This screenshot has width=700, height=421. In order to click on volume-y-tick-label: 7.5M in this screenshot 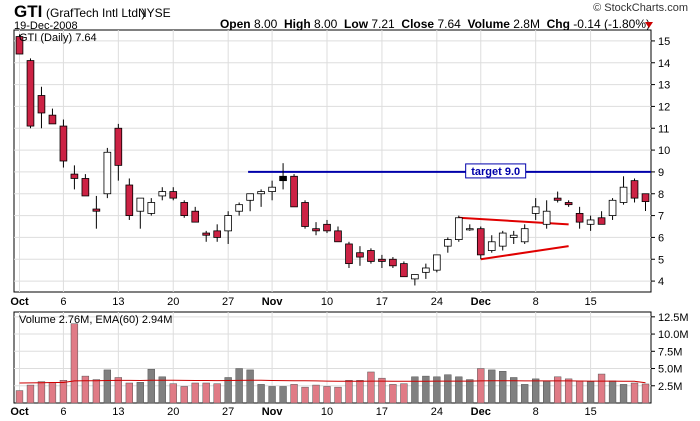, I will do `click(670, 352)`.